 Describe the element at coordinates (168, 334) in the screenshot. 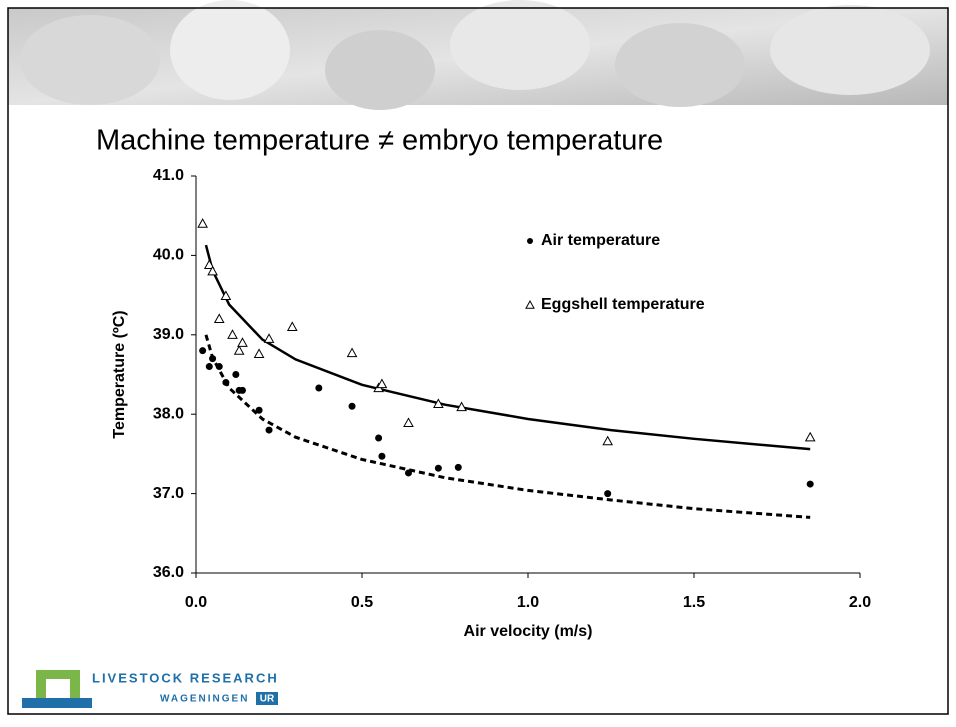

I see `y-tick-label: 39.0` at that location.